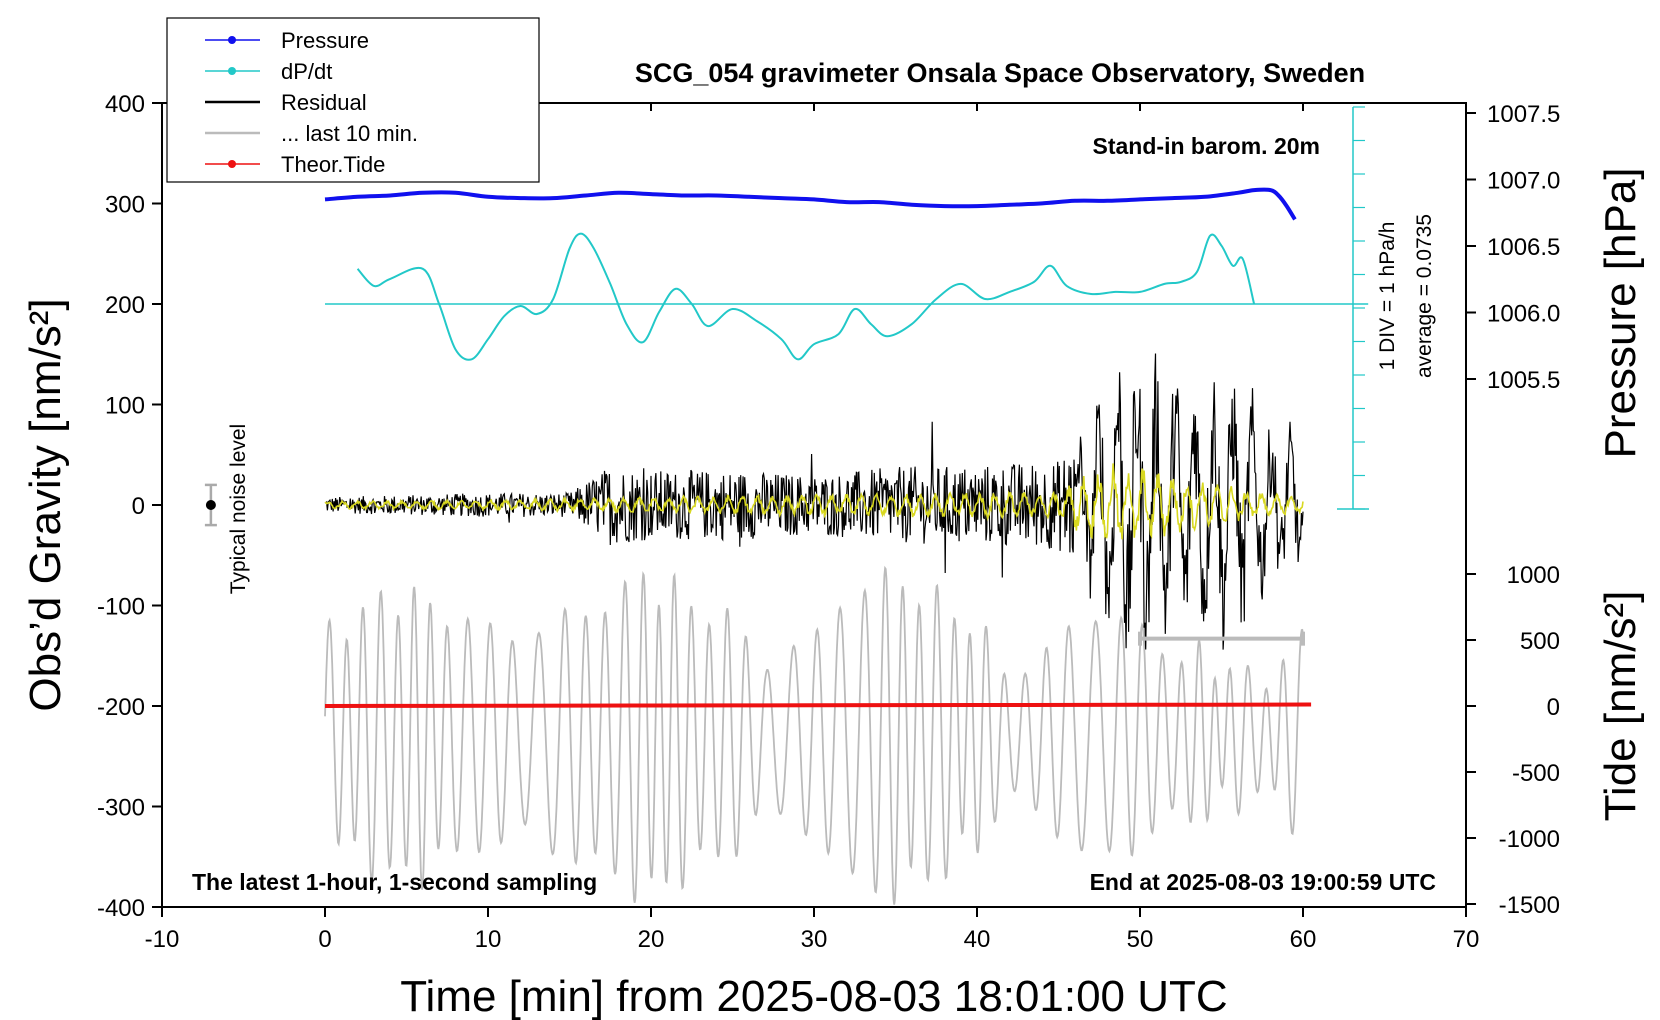 This screenshot has height=1020, width=1660. I want to click on pressure-series, so click(810, 204).